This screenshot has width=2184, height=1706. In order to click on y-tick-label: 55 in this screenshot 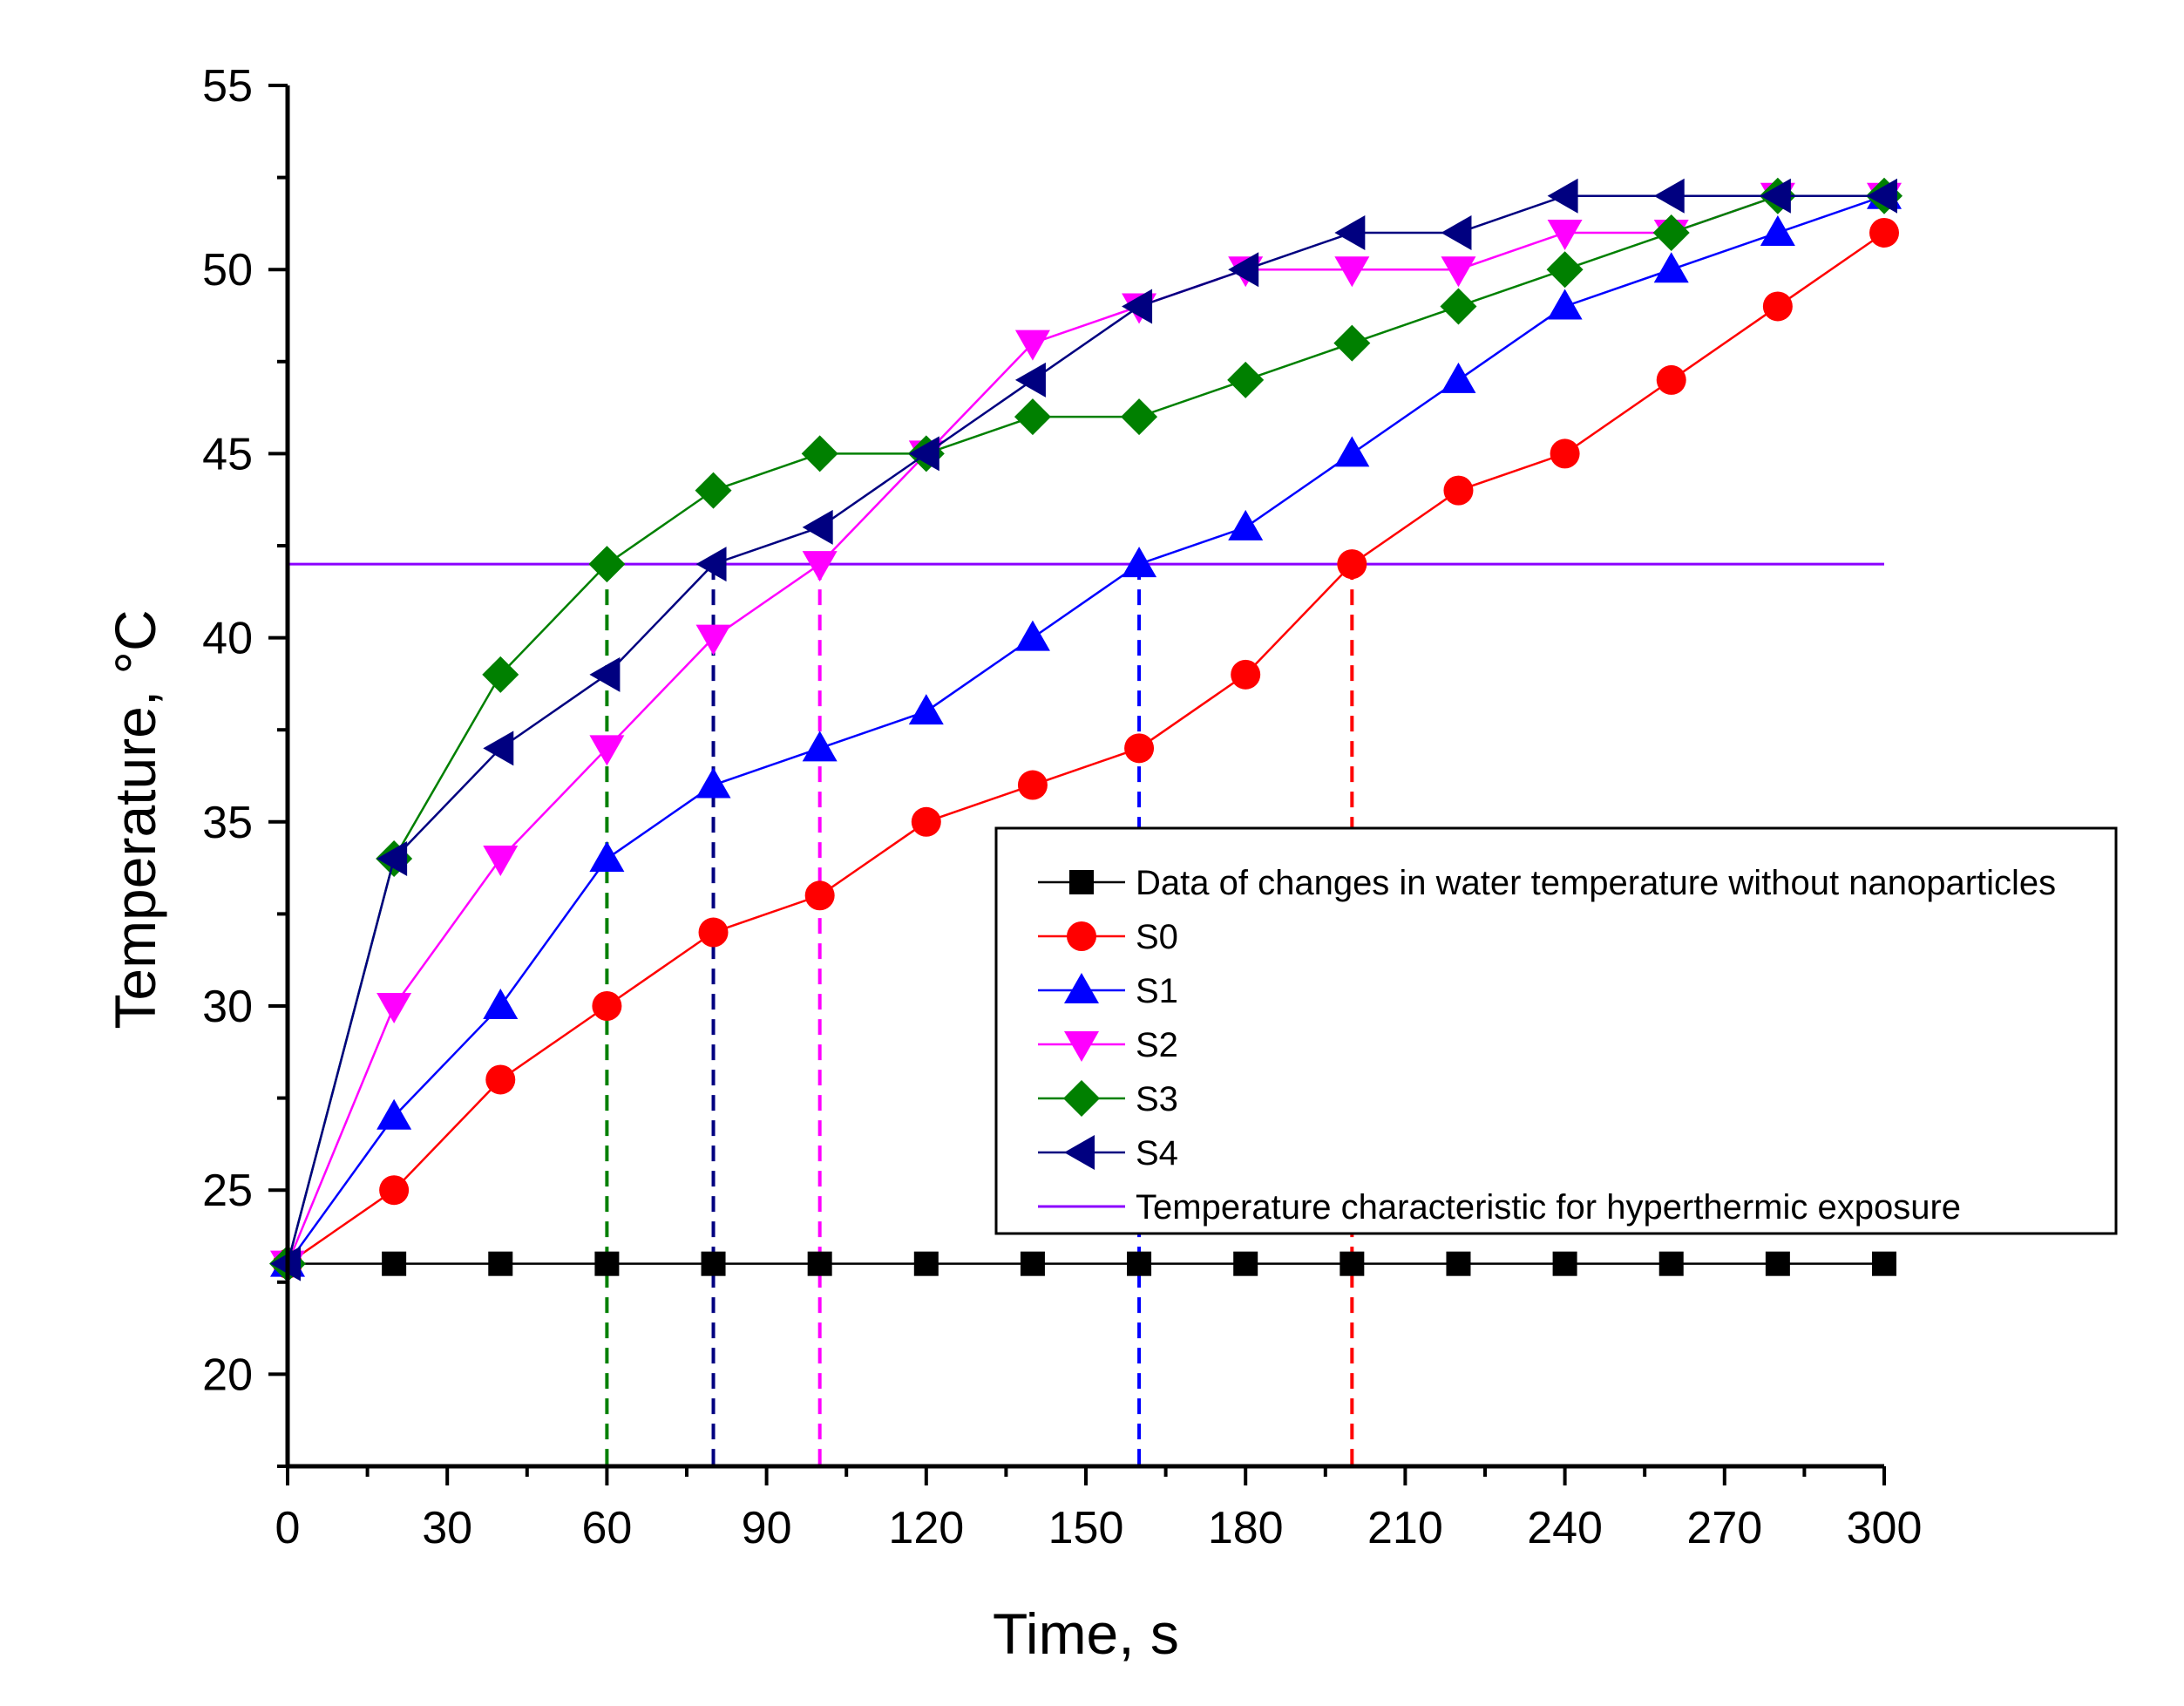, I will do `click(227, 86)`.